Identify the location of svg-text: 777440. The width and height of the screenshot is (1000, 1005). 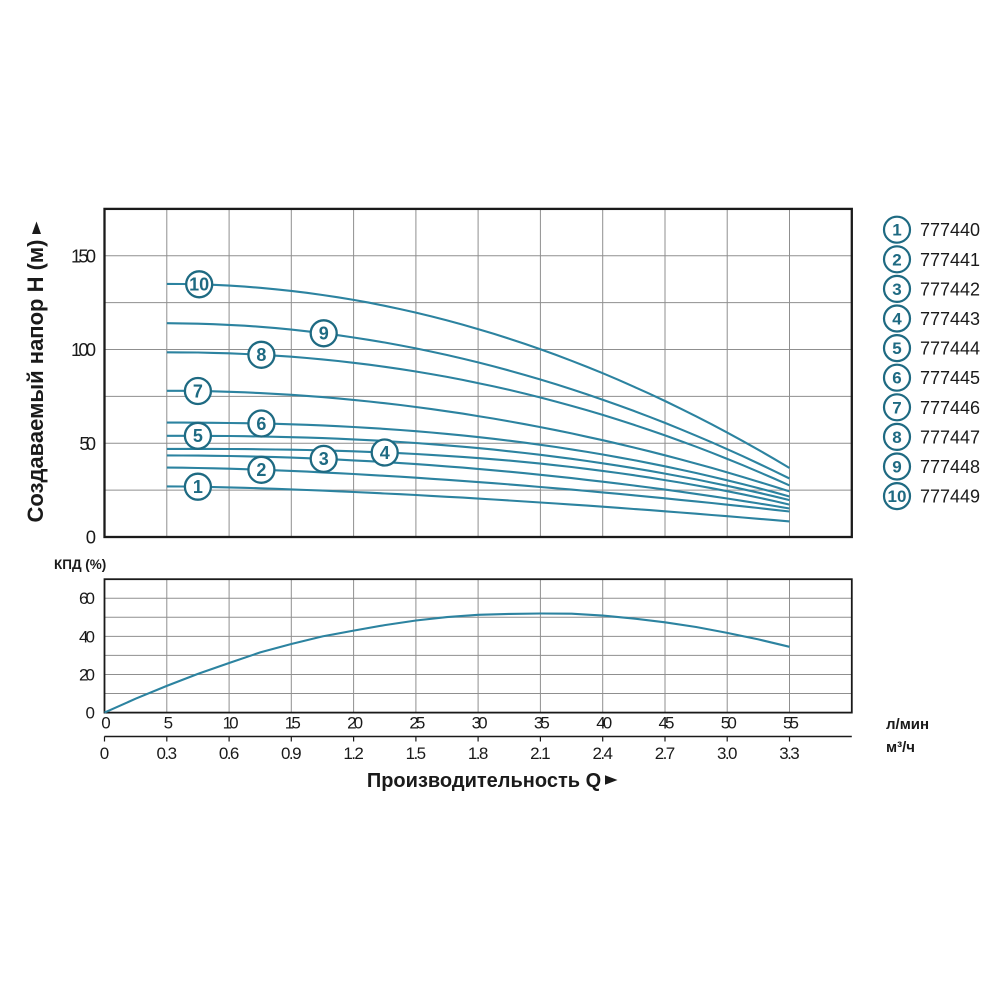
(950, 230).